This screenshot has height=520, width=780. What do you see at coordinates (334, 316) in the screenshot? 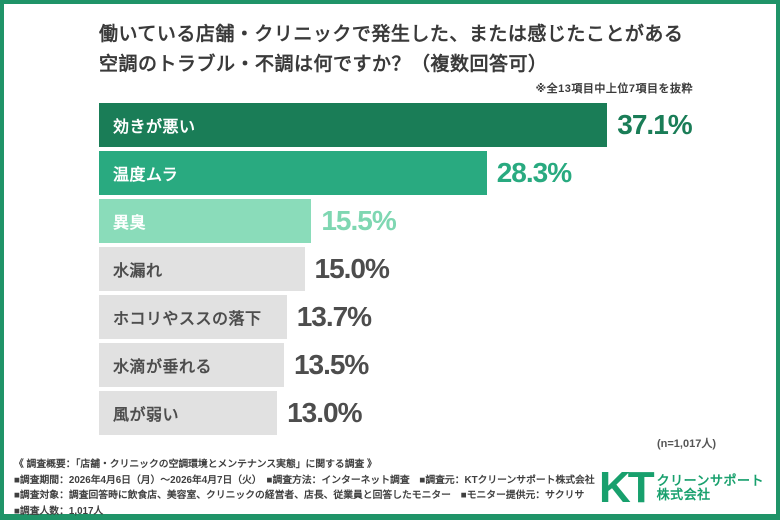
I see `bar-value: 13.7%` at bounding box center [334, 316].